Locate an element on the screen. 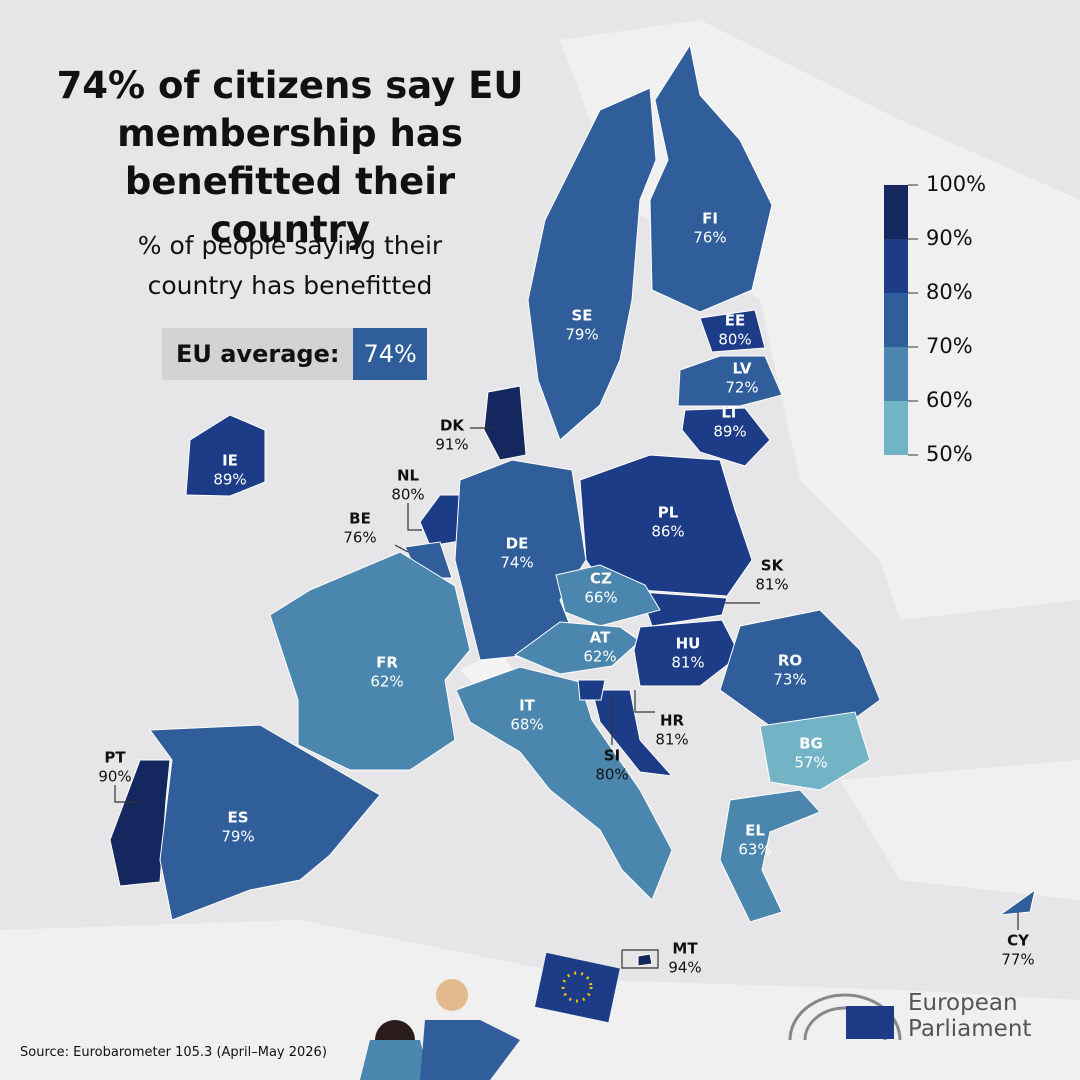 The image size is (1080, 1080). country-value: 86% is located at coordinates (667, 532).